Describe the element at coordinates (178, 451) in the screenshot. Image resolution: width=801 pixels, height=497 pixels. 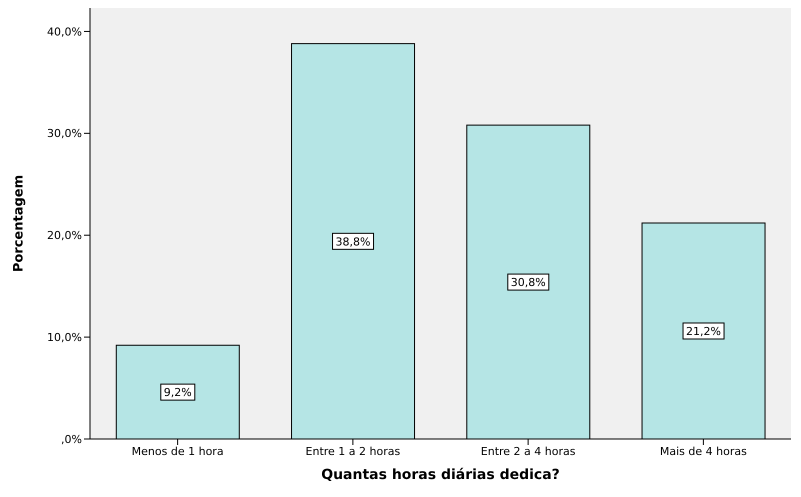
I see `x-tick-label: Menos de 1 hora` at that location.